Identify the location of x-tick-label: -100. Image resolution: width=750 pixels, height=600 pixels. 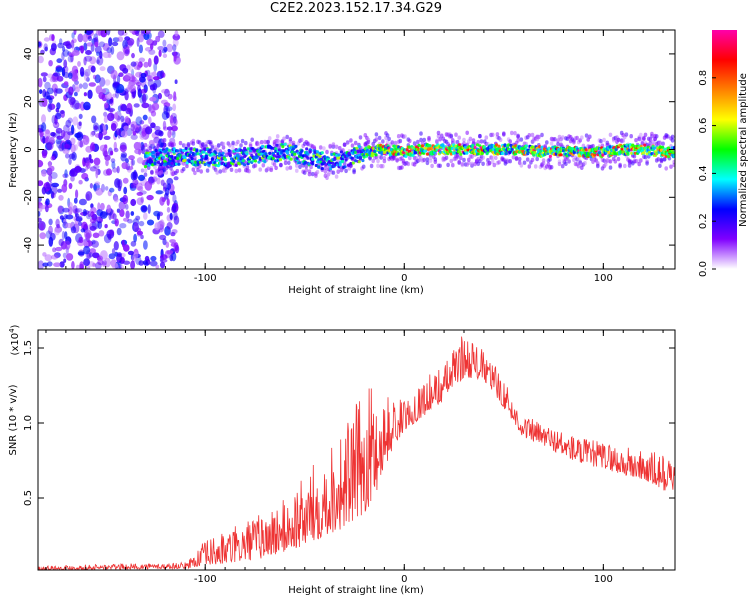
(205, 278).